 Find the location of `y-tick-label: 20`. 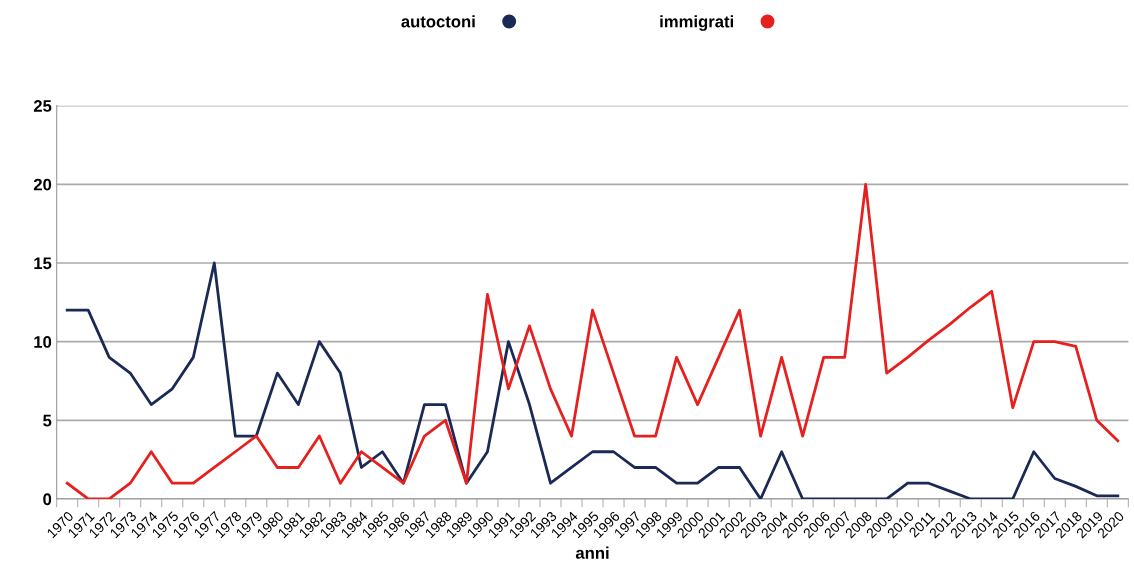

y-tick-label: 20 is located at coordinates (42, 184).